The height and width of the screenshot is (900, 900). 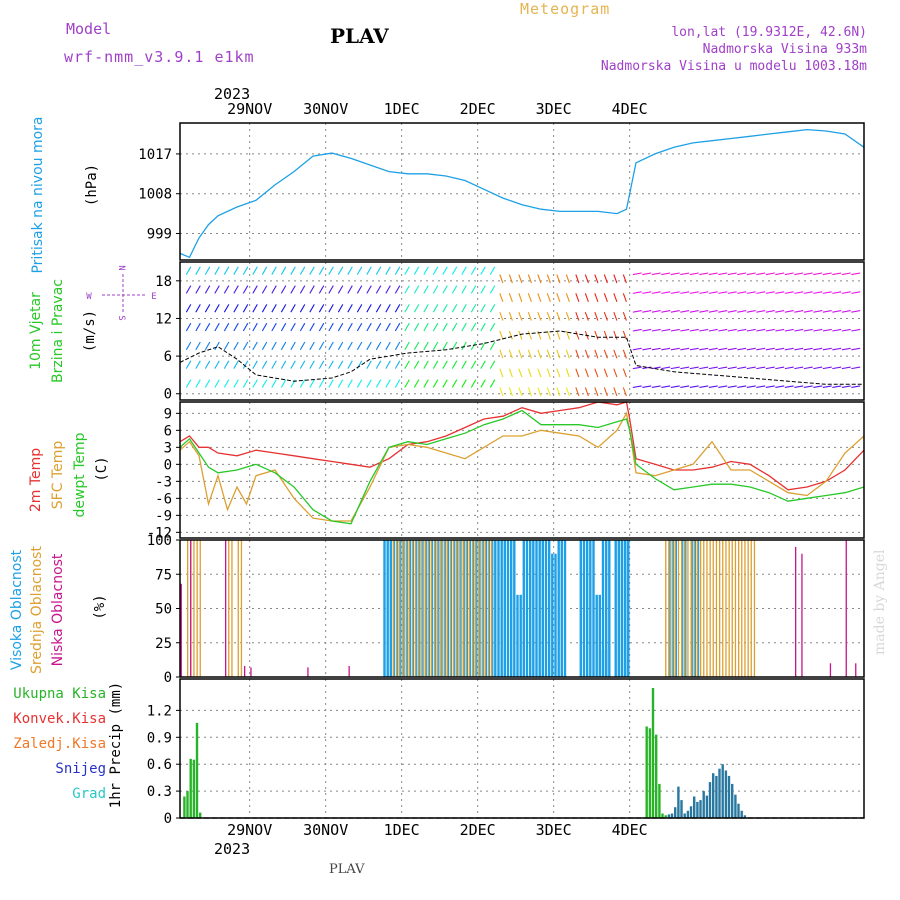 What do you see at coordinates (163, 516) in the screenshot?
I see `temp-y-tick-label: -9` at bounding box center [163, 516].